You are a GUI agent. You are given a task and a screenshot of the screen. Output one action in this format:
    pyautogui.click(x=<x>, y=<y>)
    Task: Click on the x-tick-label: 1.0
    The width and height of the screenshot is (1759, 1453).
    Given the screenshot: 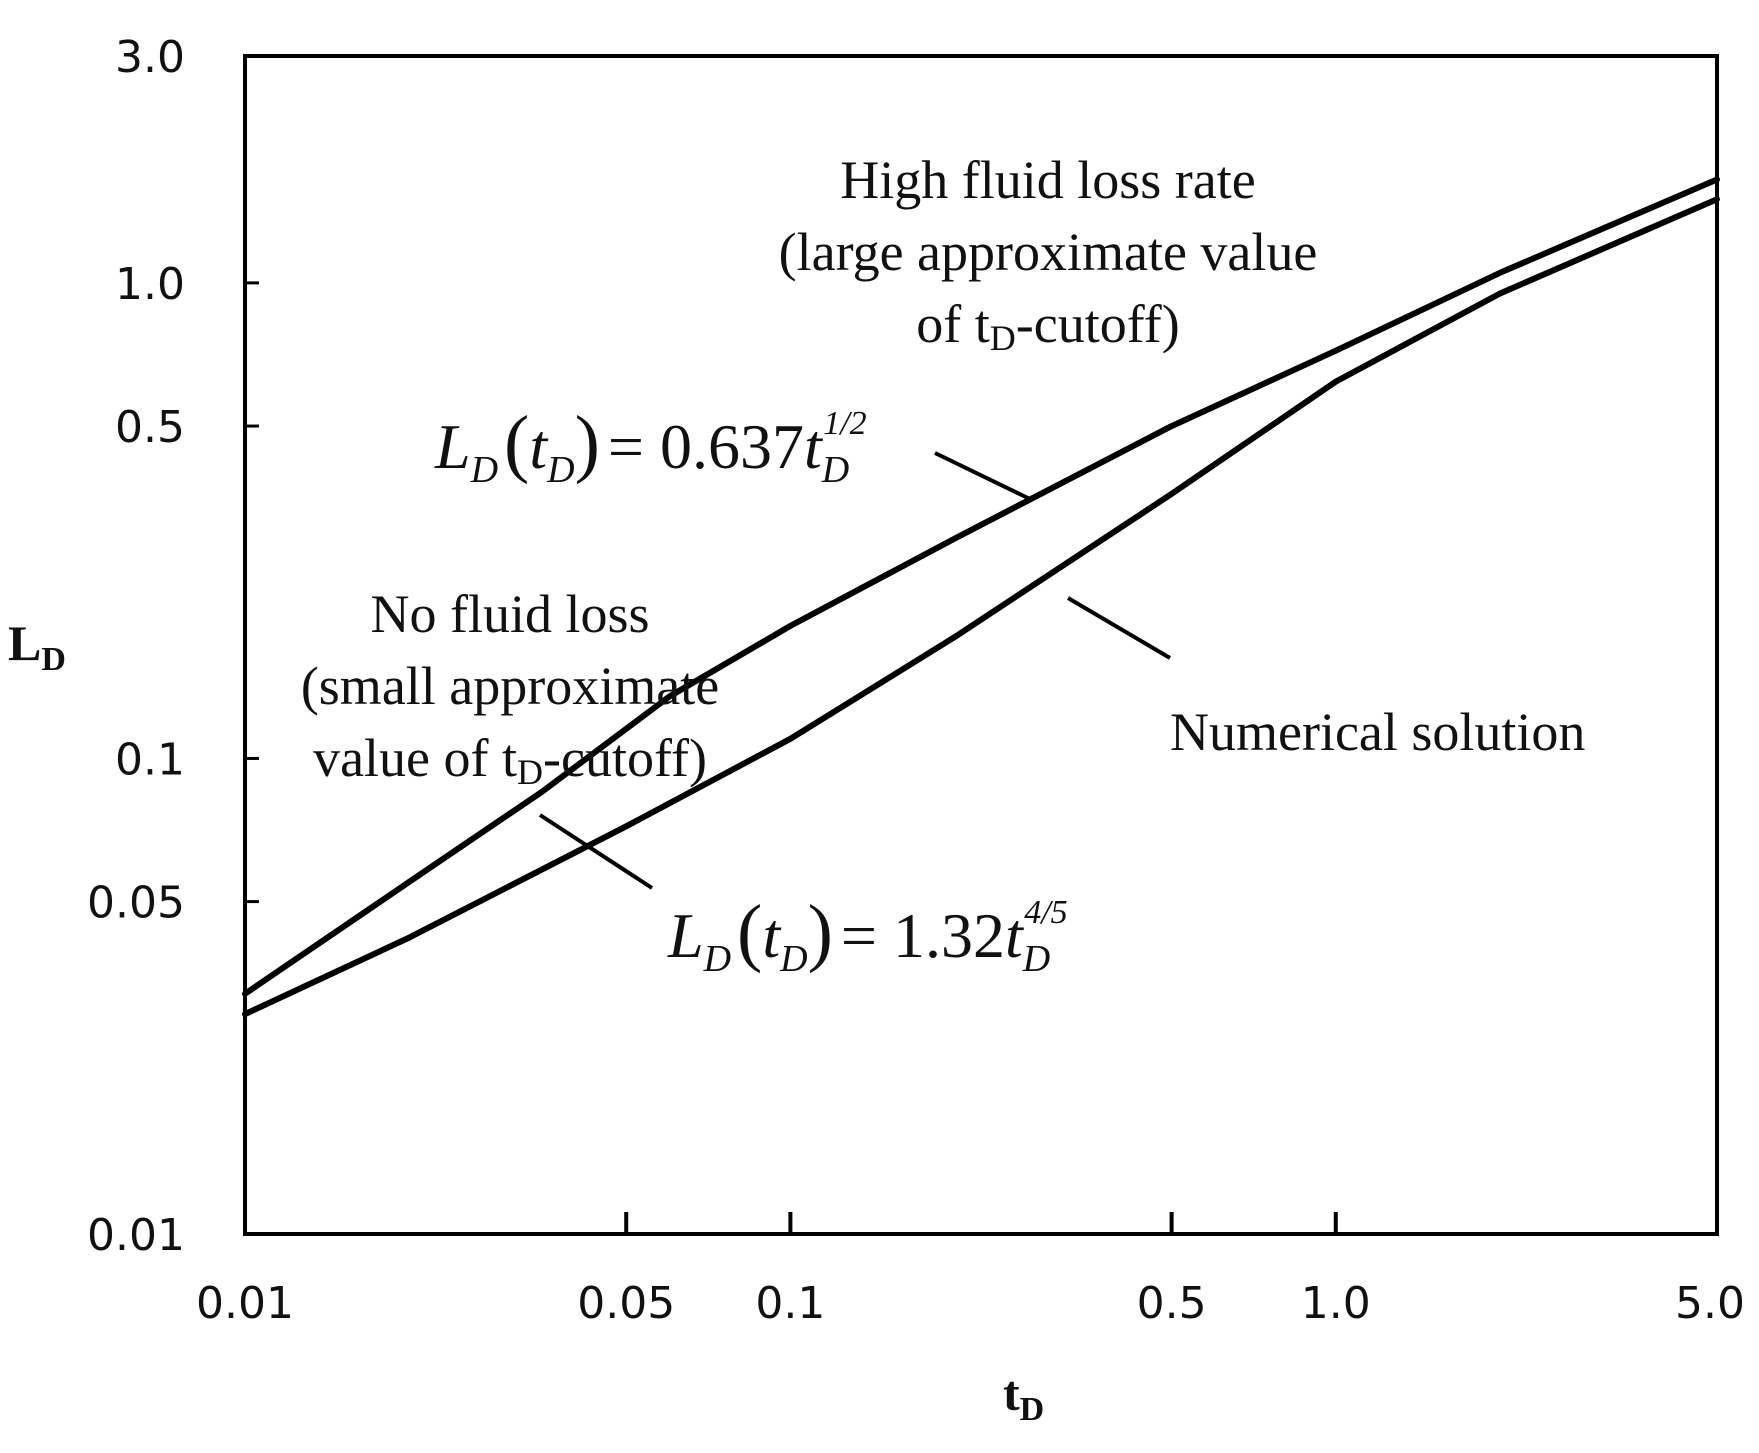 What is the action you would take?
    pyautogui.click(x=1336, y=1303)
    